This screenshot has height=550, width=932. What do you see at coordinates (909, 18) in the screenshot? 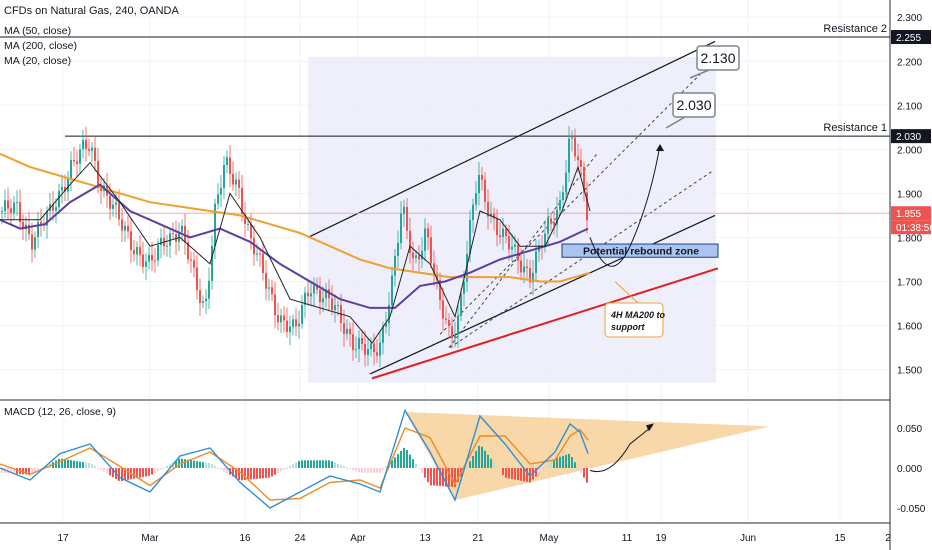
I see `price-tick-label-0: 2.300` at bounding box center [909, 18].